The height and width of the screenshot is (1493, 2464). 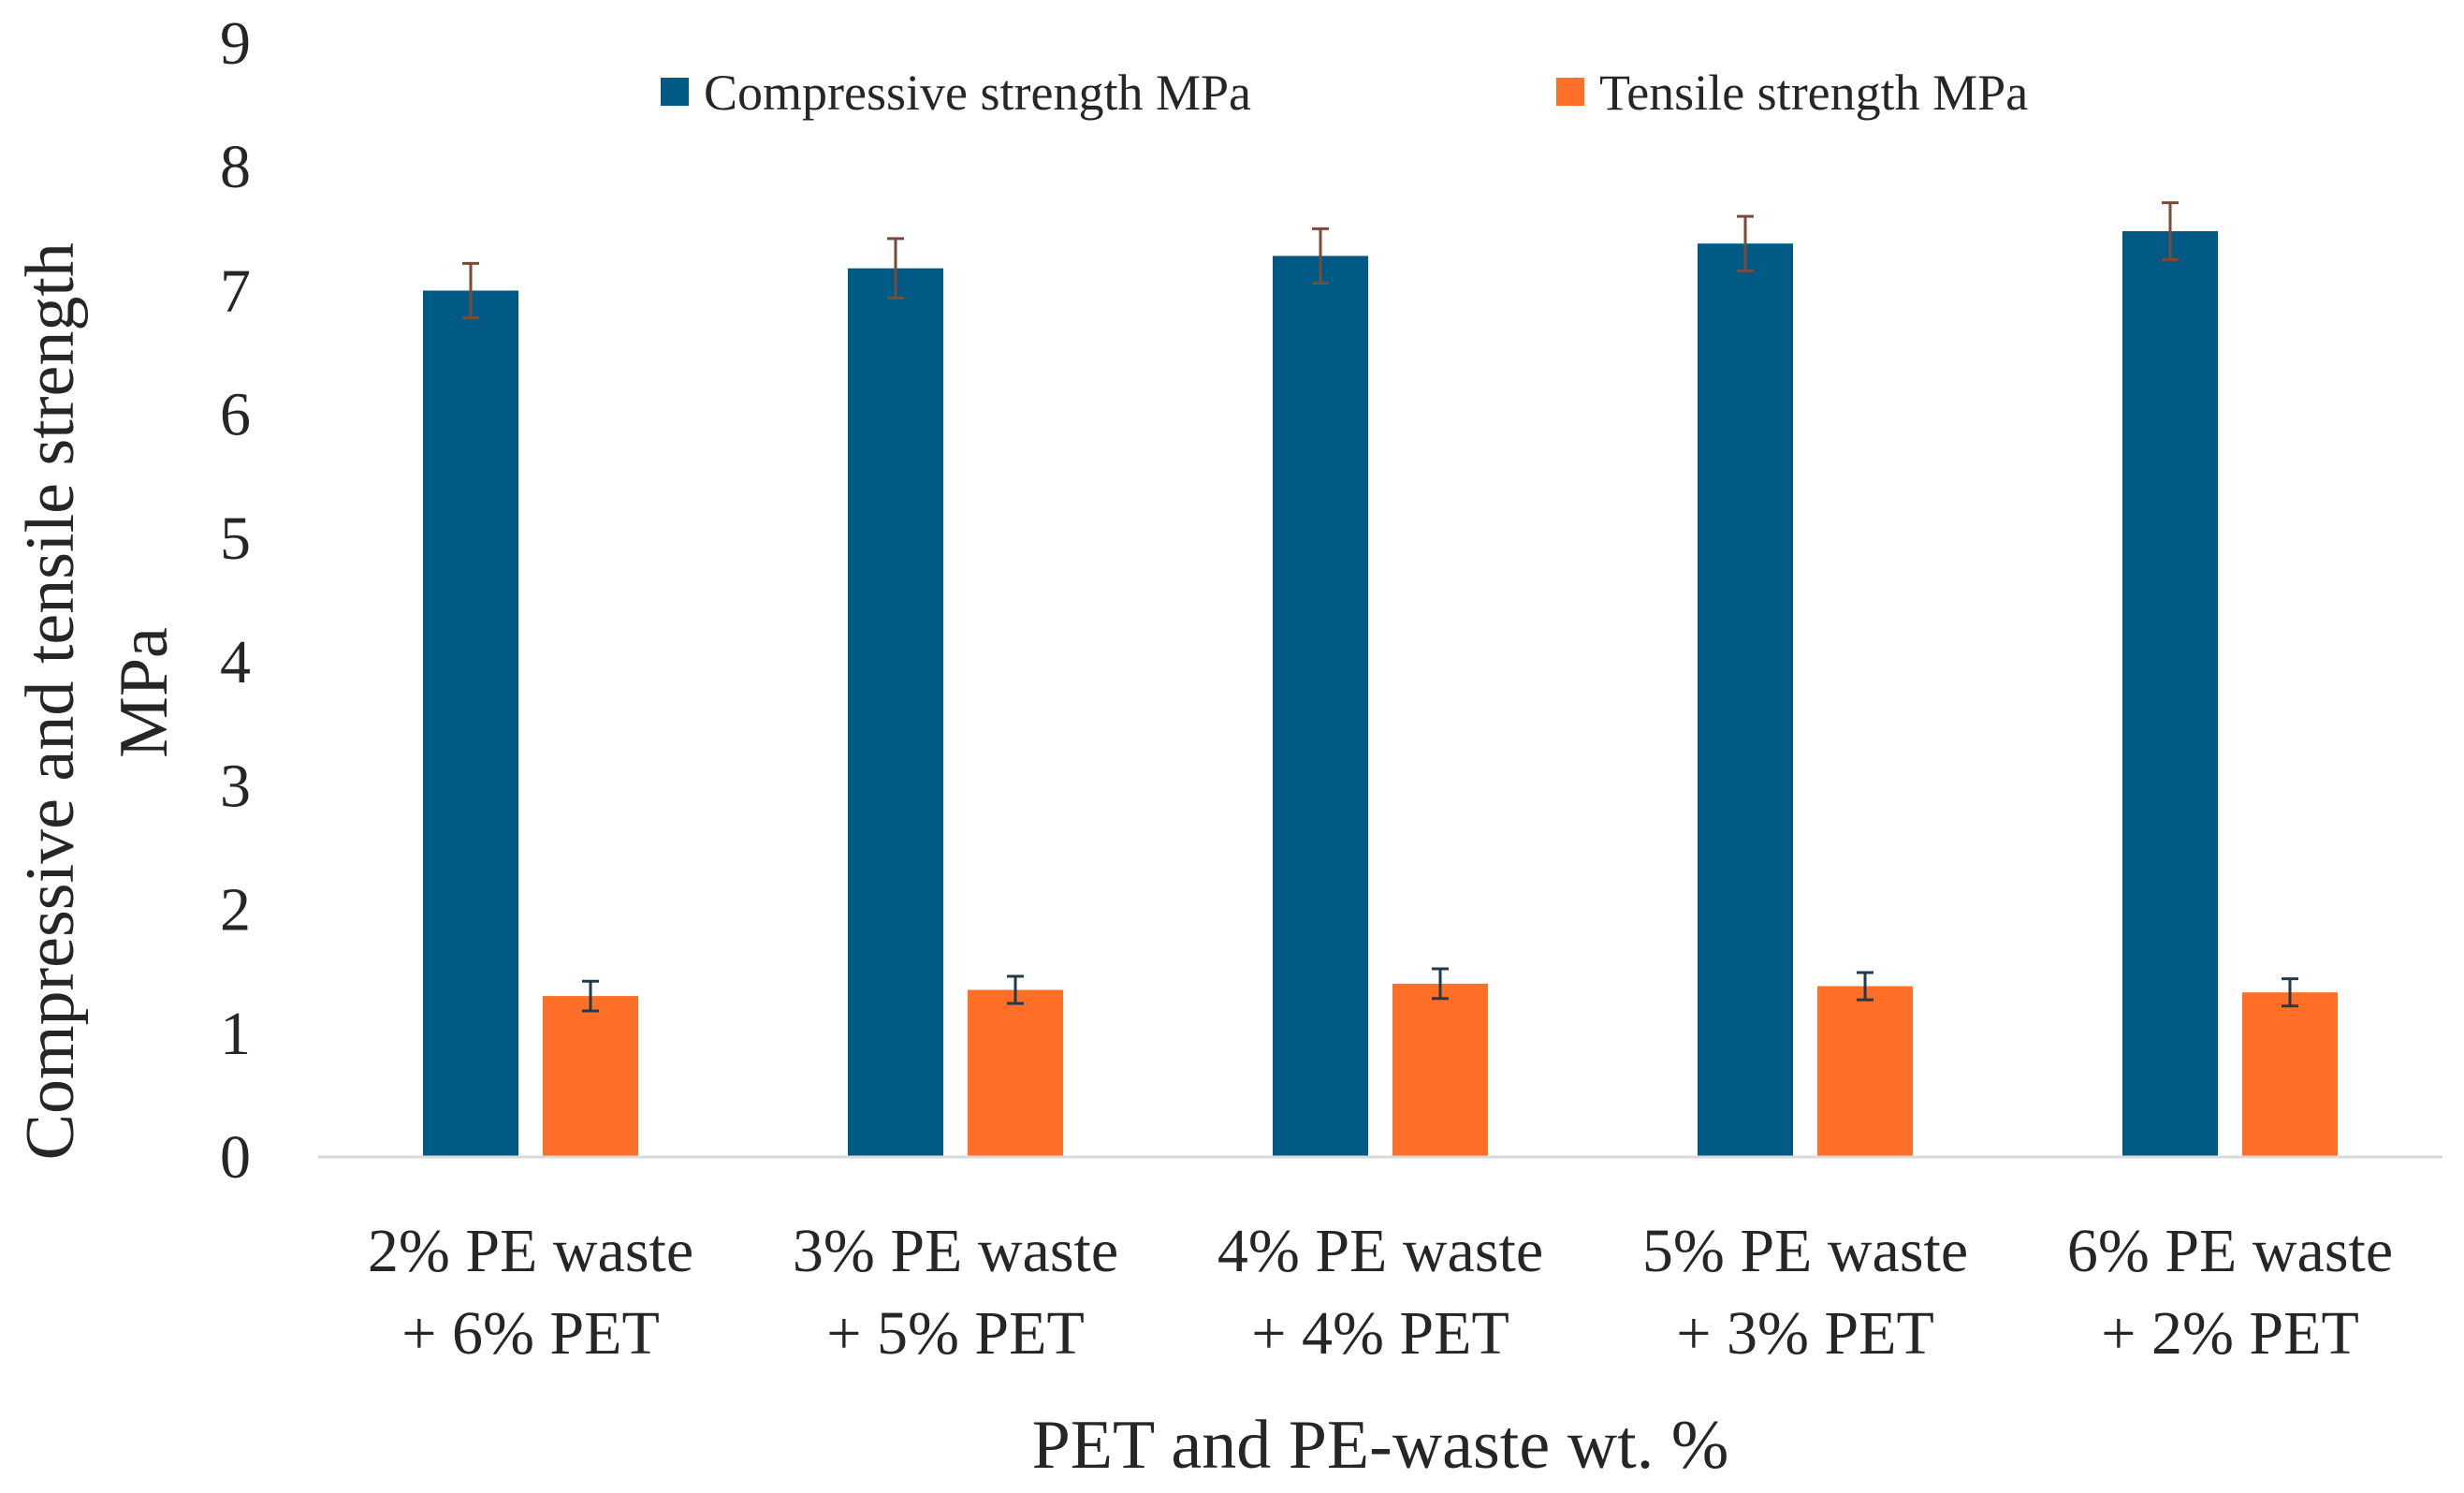 What do you see at coordinates (1570, 92) in the screenshot?
I see `legend-swatch-tensile` at bounding box center [1570, 92].